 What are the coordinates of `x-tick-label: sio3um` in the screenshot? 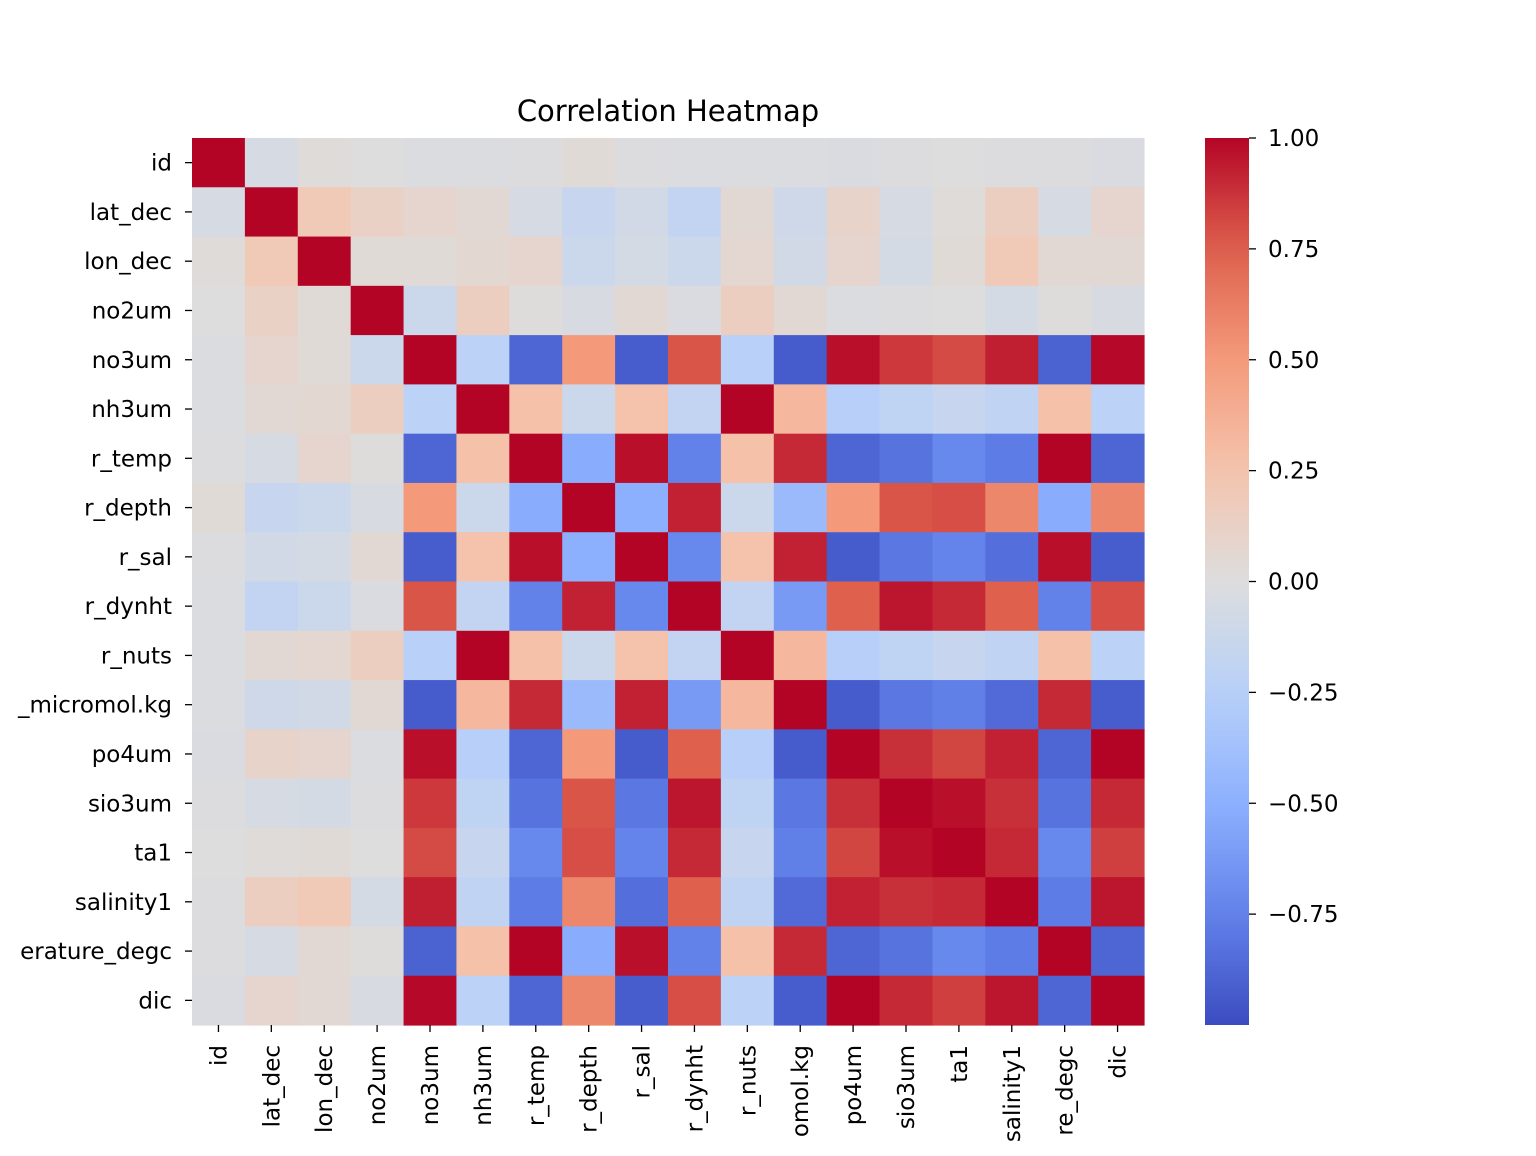 It's located at (907, 1087).